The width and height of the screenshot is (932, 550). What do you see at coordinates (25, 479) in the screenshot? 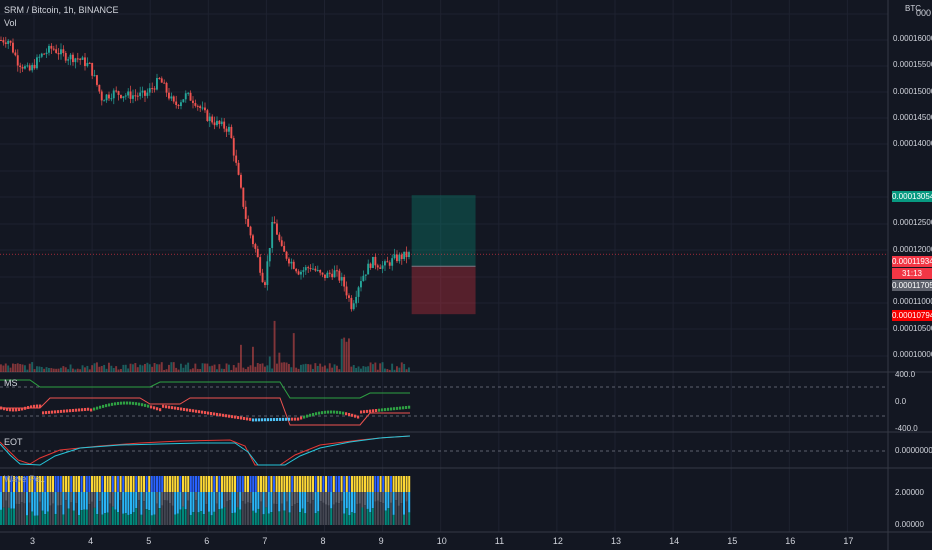
I see `wave-pane-title: Wave Pe..` at bounding box center [25, 479].